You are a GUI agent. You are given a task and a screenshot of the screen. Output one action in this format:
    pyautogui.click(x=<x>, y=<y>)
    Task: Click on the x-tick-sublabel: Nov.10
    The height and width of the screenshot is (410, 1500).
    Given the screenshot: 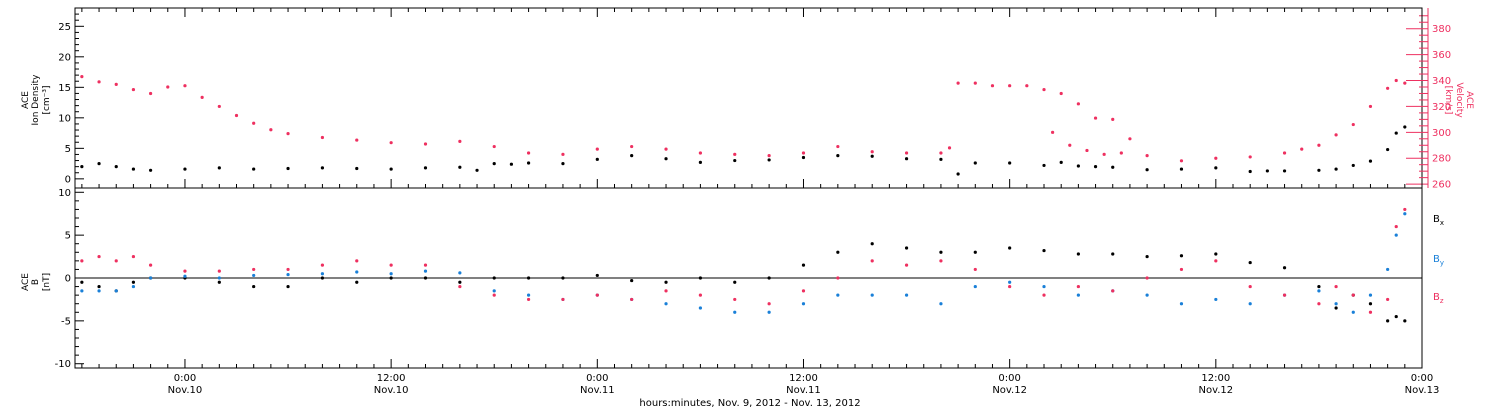 What is the action you would take?
    pyautogui.click(x=185, y=390)
    